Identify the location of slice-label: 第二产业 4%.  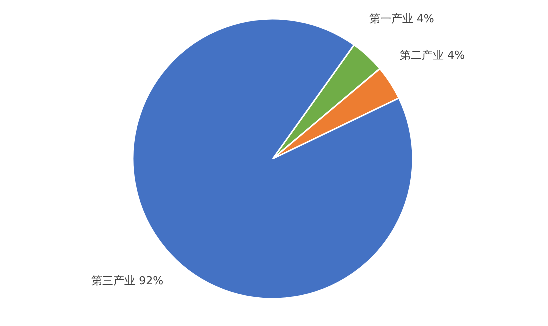
(433, 55).